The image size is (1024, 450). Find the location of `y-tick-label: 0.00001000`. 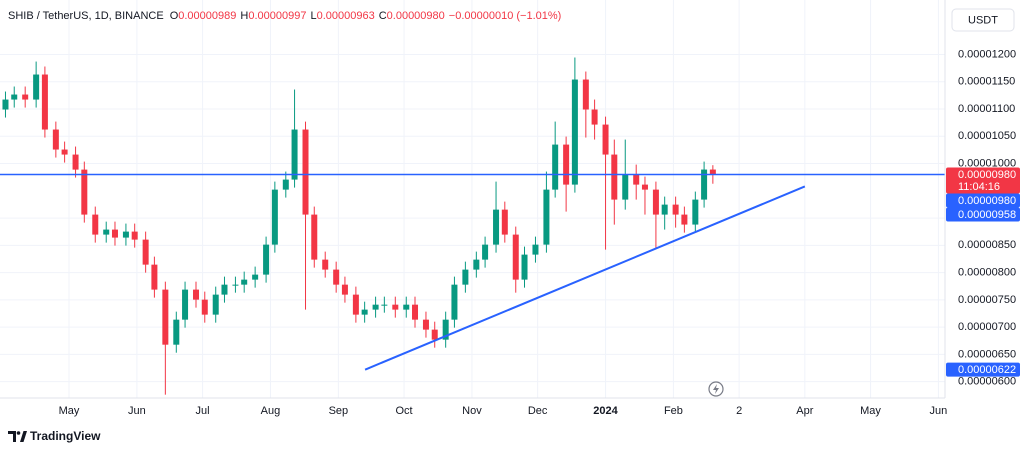

y-tick-label: 0.00001000 is located at coordinates (987, 163).